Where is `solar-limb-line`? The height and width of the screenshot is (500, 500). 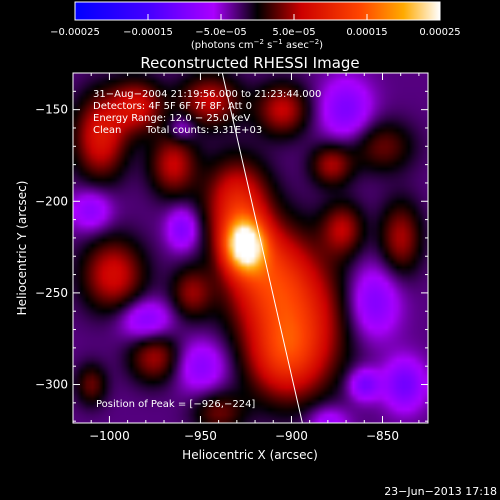 solar-limb-line is located at coordinates (262, 248).